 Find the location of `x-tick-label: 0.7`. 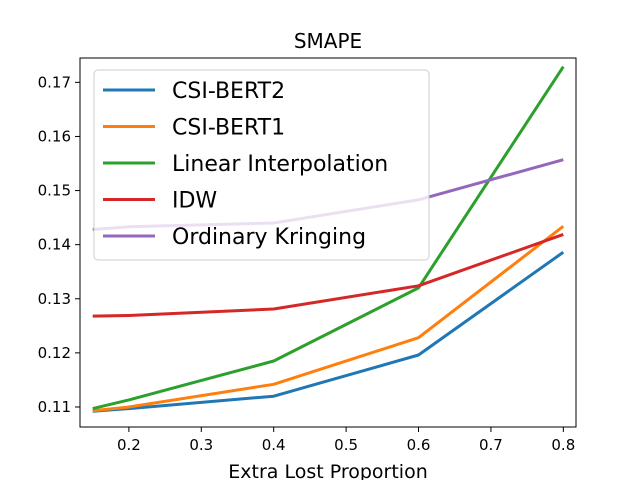

x-tick-label: 0.7 is located at coordinates (491, 445).